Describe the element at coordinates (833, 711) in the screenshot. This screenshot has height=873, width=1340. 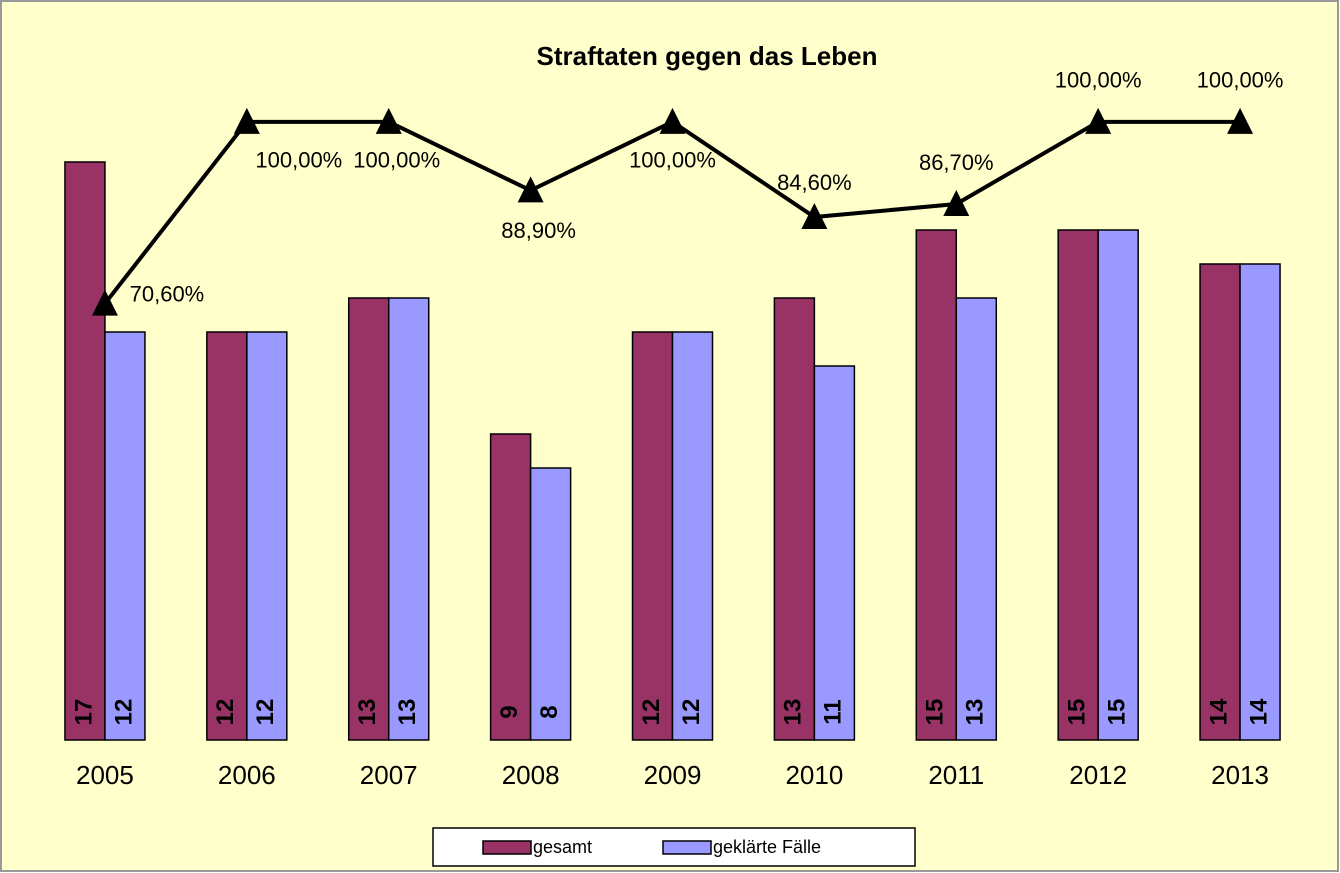
I see `bar-value-label: 11` at that location.